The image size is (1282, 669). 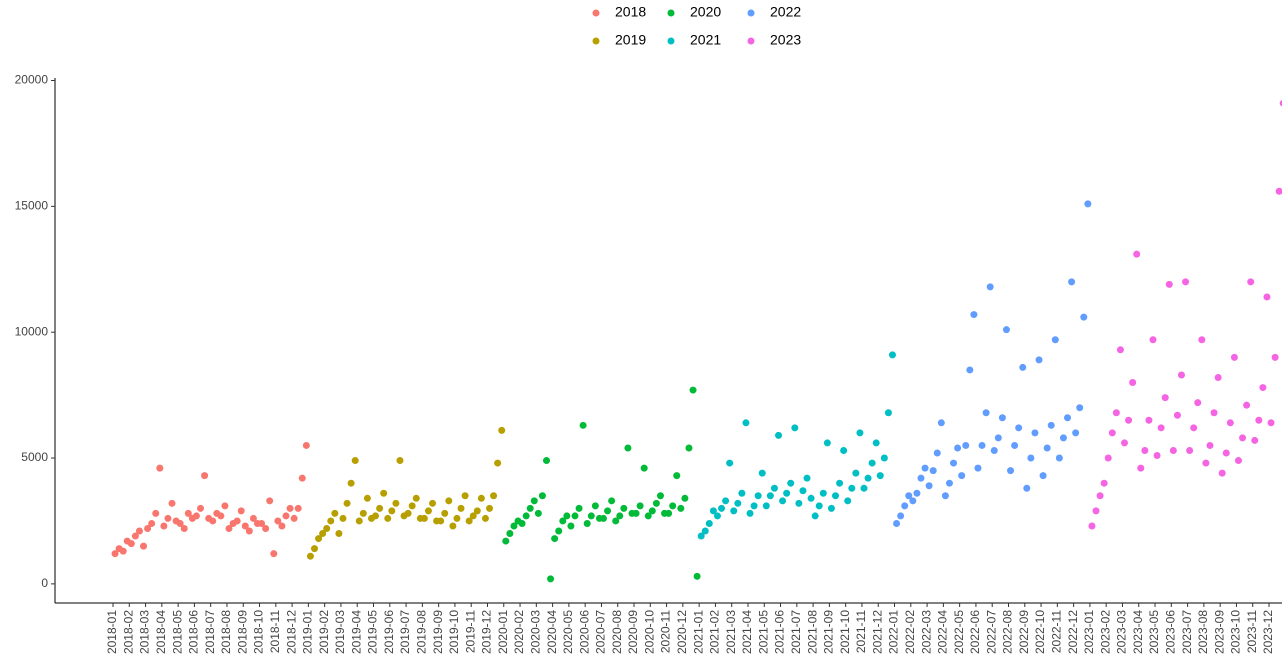 What do you see at coordinates (177, 632) in the screenshot?
I see `x-tick-label: 2018-05` at bounding box center [177, 632].